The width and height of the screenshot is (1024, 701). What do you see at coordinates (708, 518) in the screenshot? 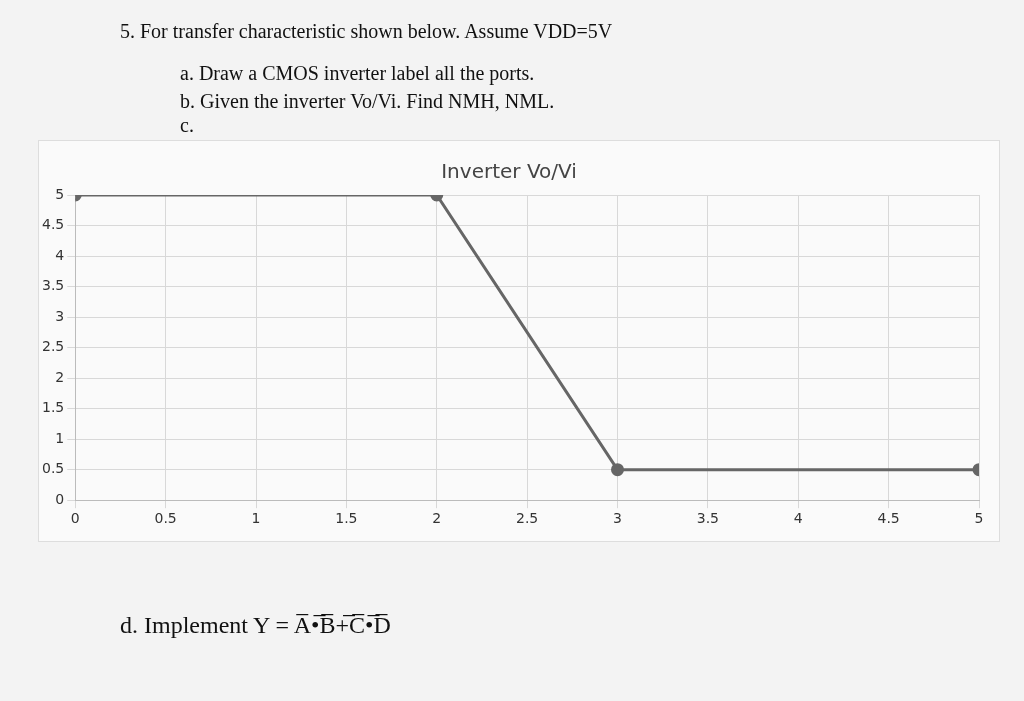
I see `x-tick-label: 3.5` at bounding box center [708, 518].